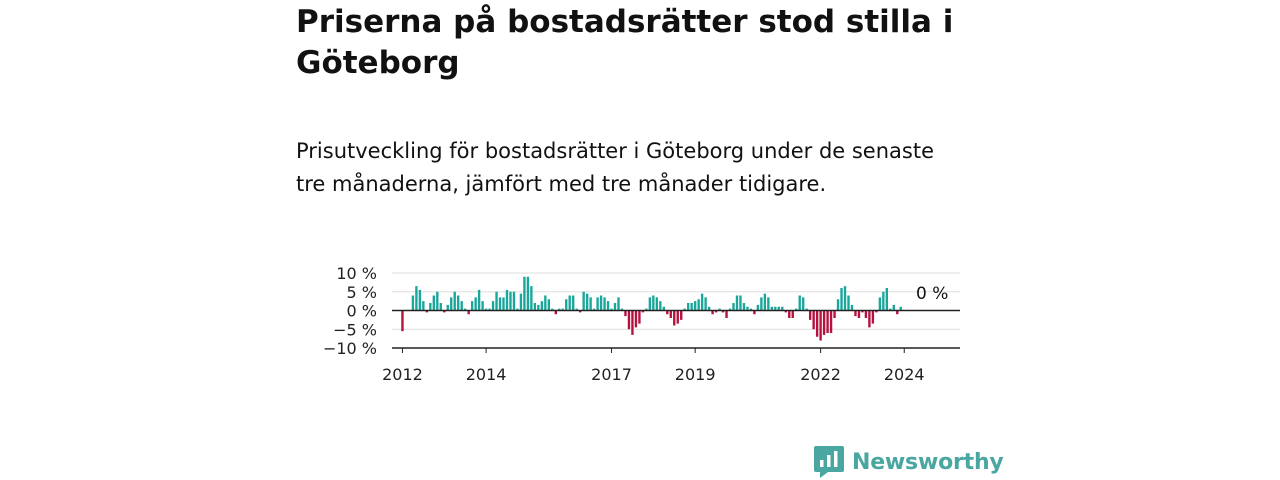 The width and height of the screenshot is (1280, 480). Describe the element at coordinates (362, 292) in the screenshot. I see `y-tick-label: 5 %` at that location.